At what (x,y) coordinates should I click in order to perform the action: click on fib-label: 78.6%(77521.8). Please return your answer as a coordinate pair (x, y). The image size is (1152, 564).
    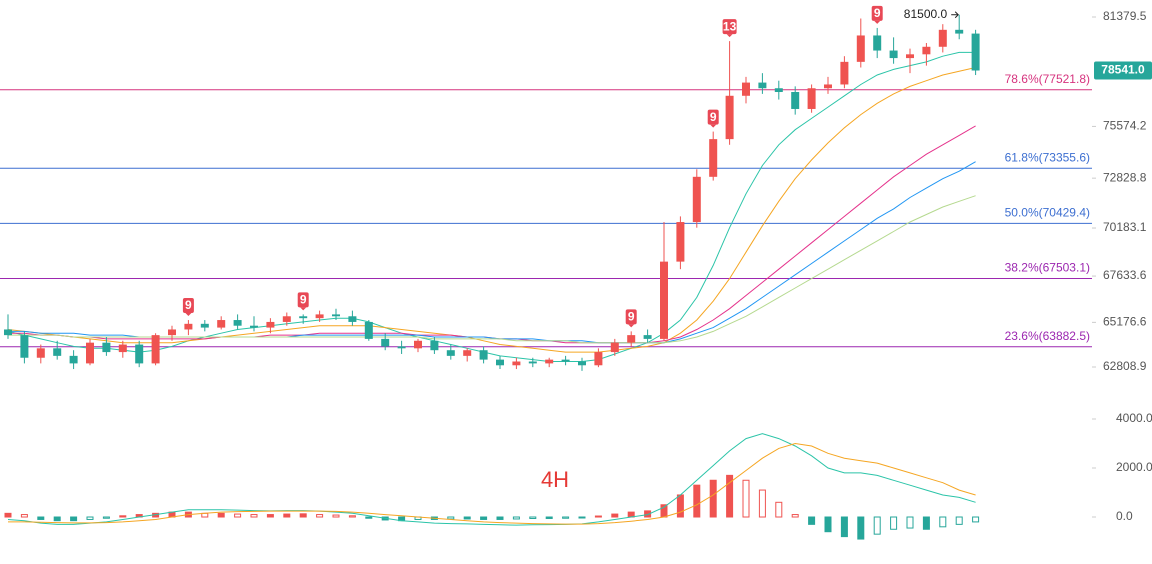
    Looking at the image, I should click on (1047, 79).